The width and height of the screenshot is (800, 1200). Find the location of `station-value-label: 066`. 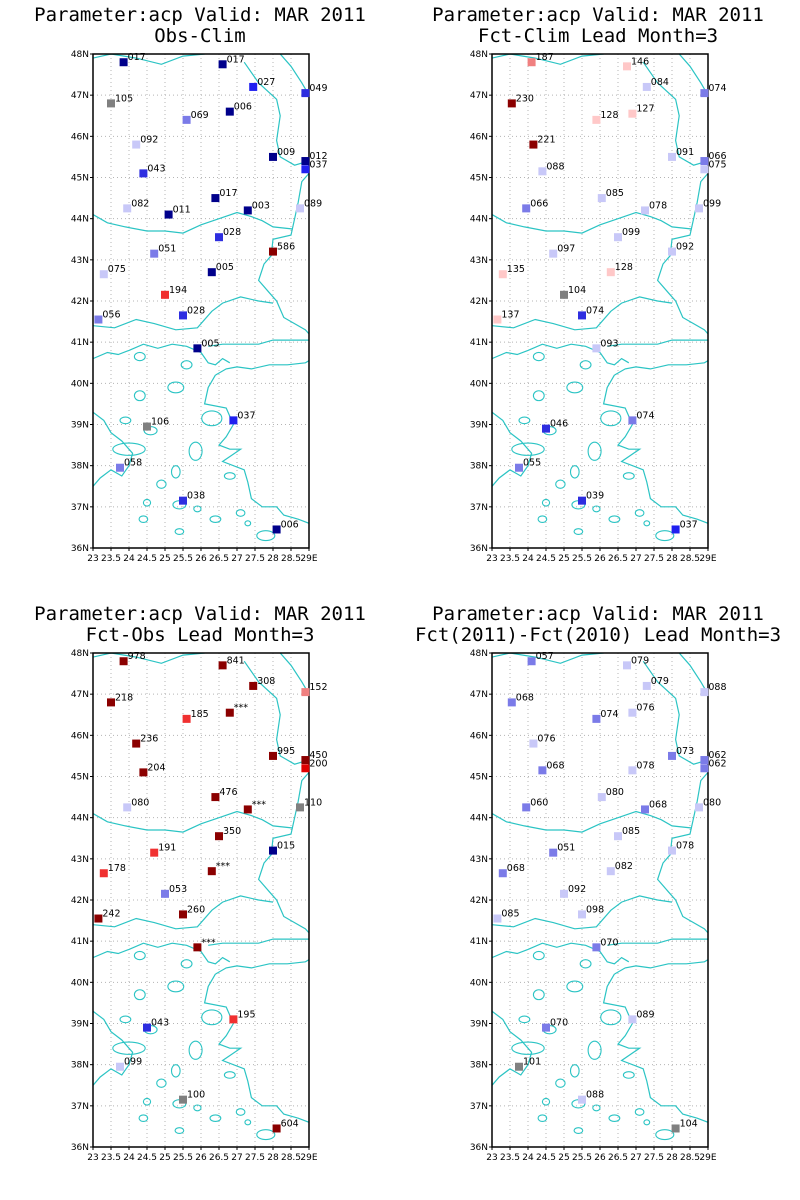

station-value-label: 066 is located at coordinates (539, 203).